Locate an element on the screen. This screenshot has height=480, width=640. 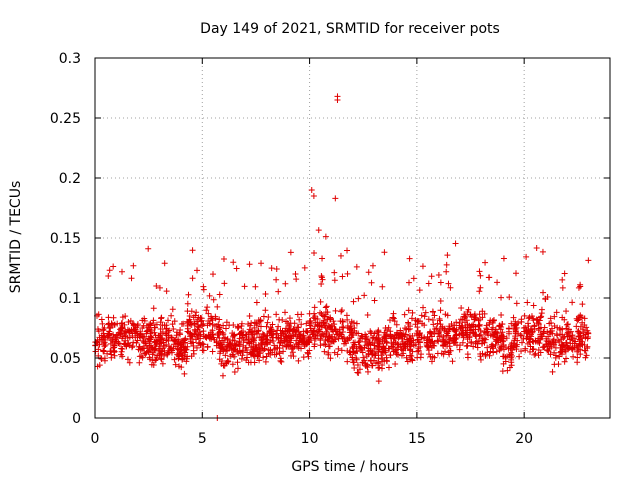
y-tick-label: 0.2 is located at coordinates (70, 179).